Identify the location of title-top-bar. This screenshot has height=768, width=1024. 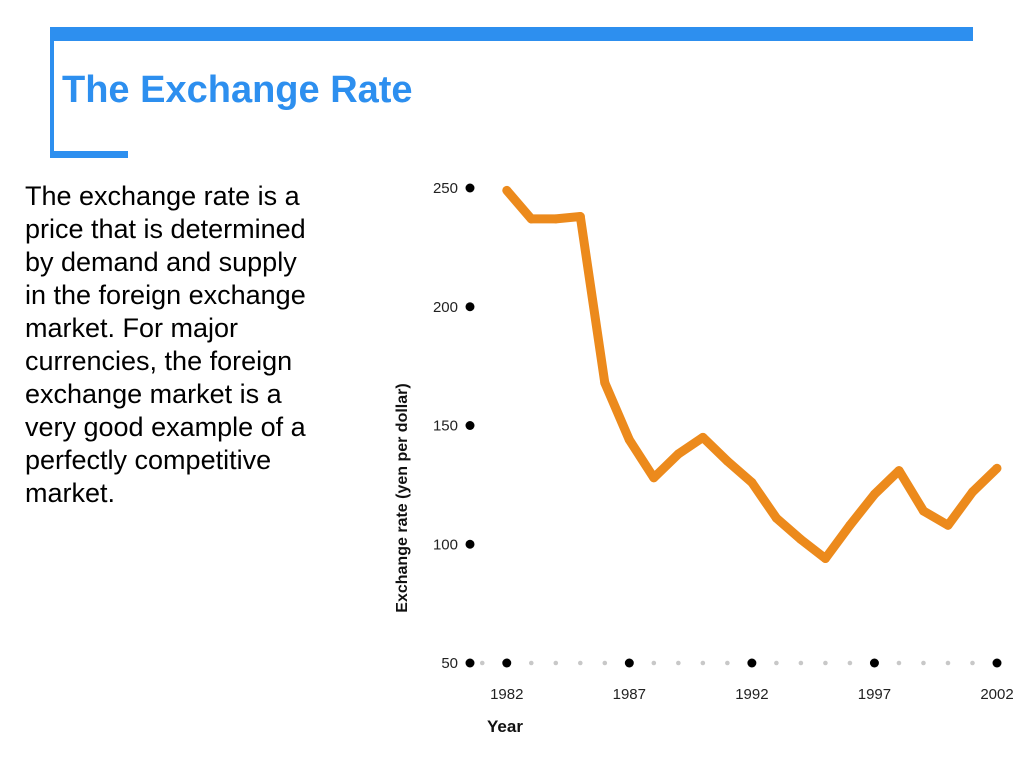
(511, 34).